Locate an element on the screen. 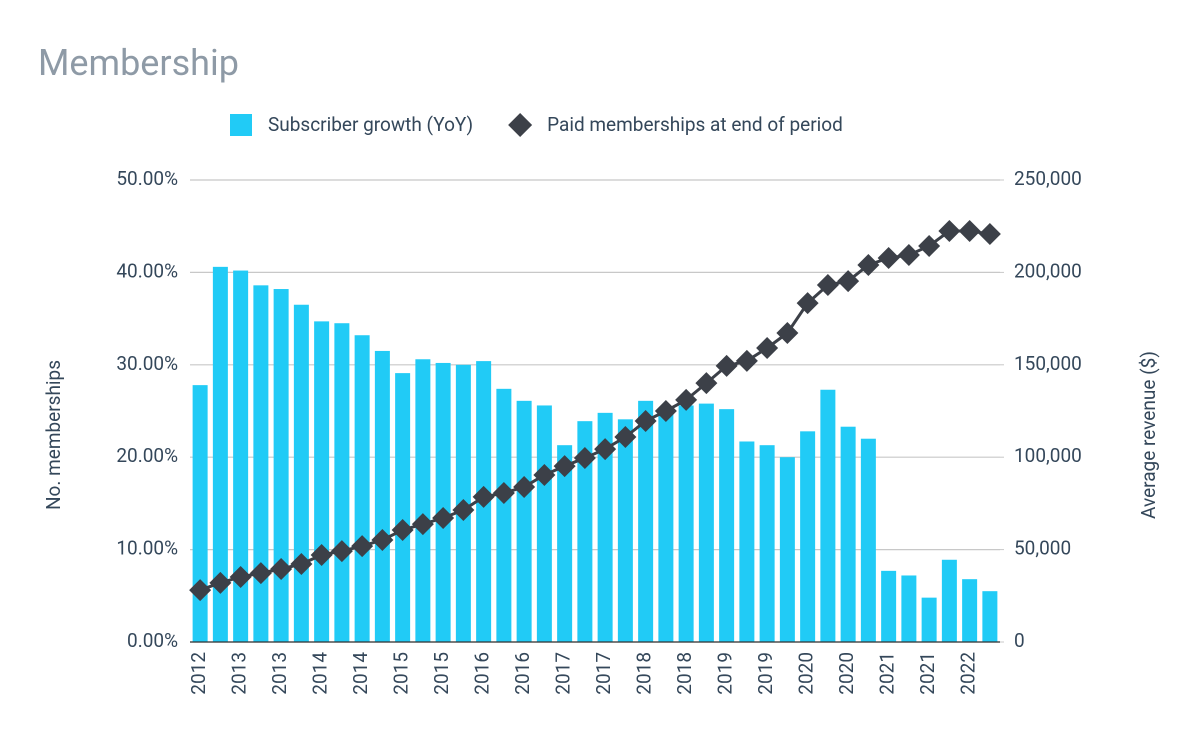 The image size is (1200, 742). x-tick-label: 2020 is located at coordinates (846, 673).